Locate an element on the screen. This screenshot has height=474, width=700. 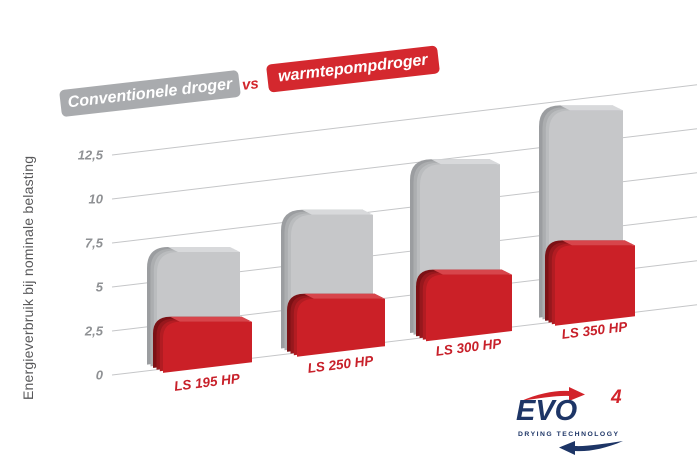
y-tick-label: 2,5 is located at coordinates (94, 331).